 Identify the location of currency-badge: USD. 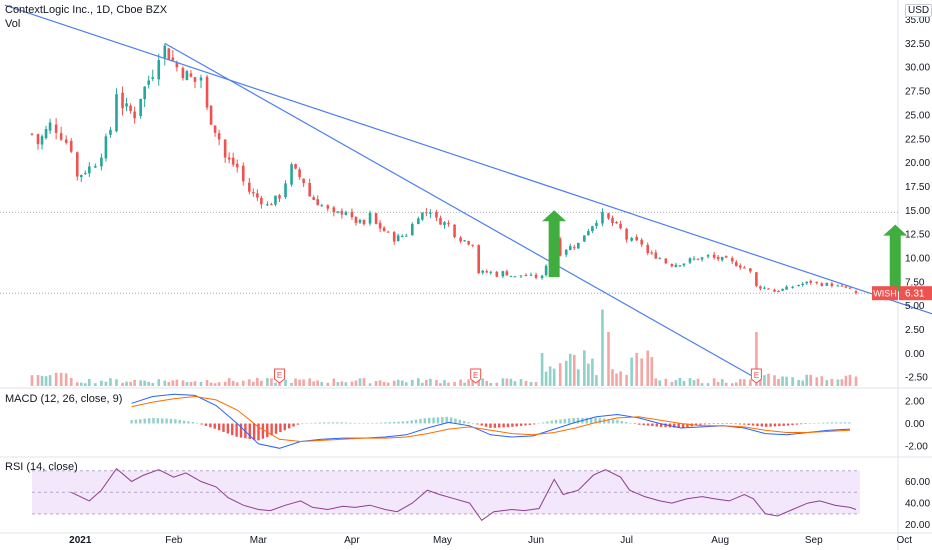
(918, 10).